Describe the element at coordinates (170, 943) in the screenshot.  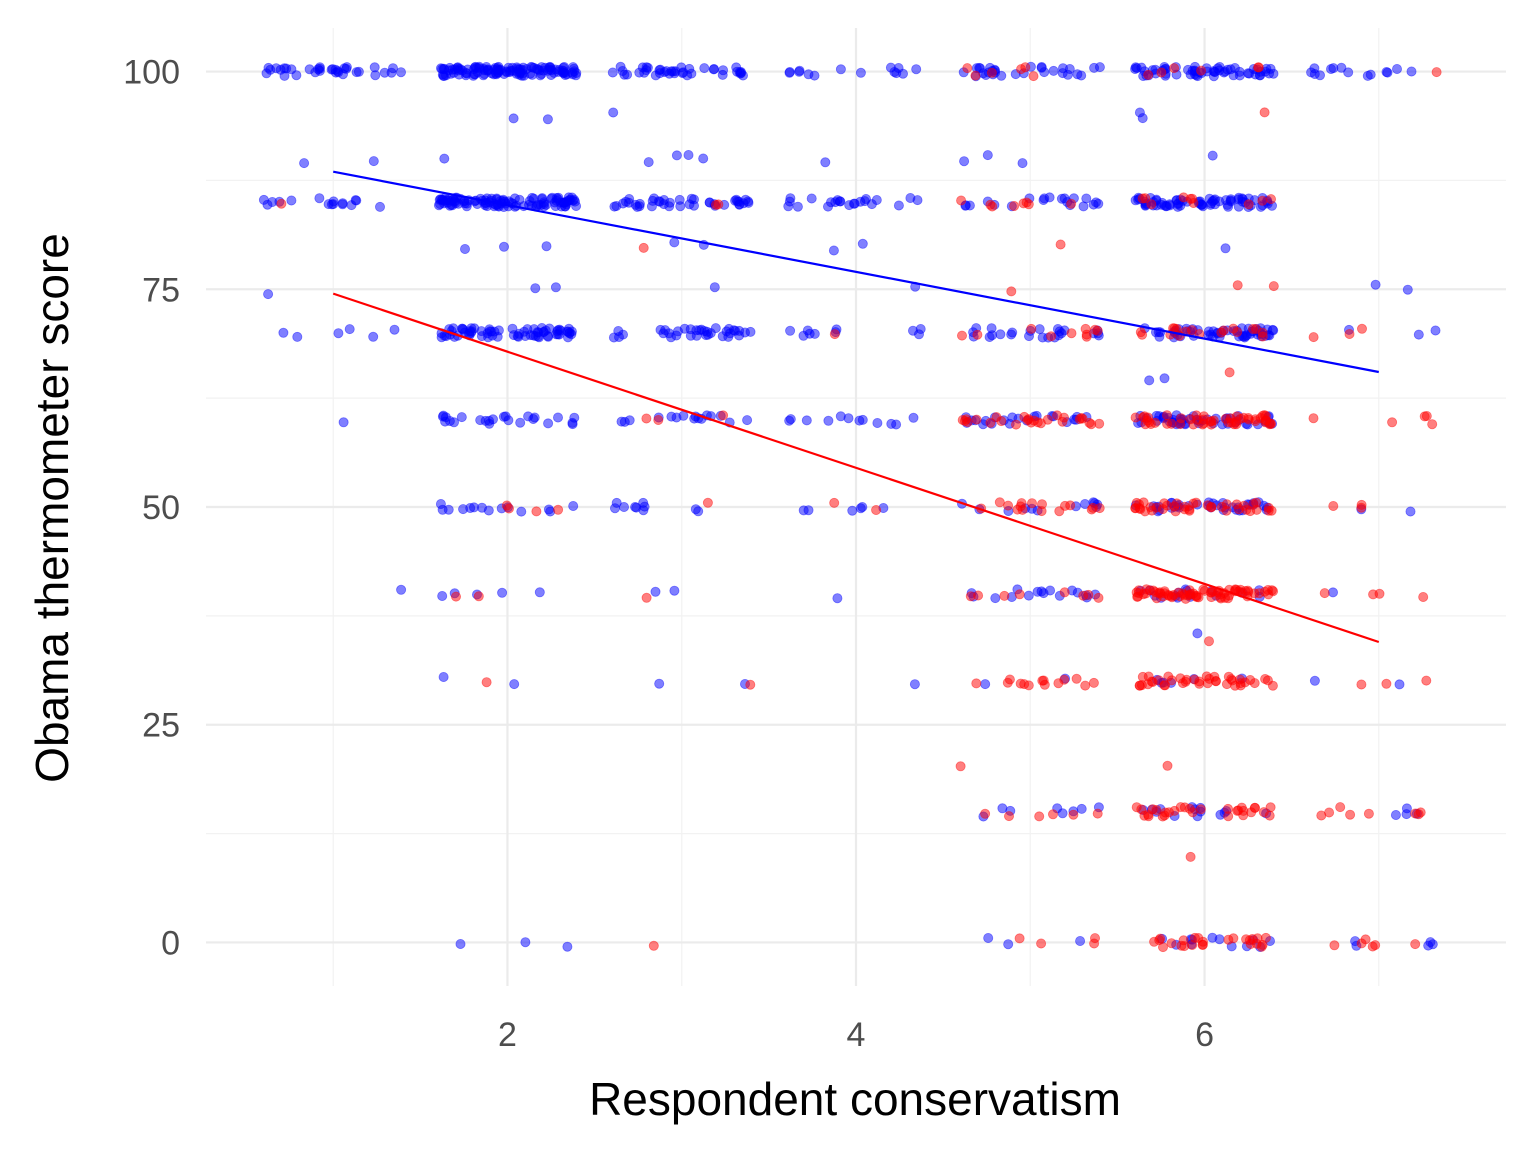
I see `y-tick-label: 0` at that location.